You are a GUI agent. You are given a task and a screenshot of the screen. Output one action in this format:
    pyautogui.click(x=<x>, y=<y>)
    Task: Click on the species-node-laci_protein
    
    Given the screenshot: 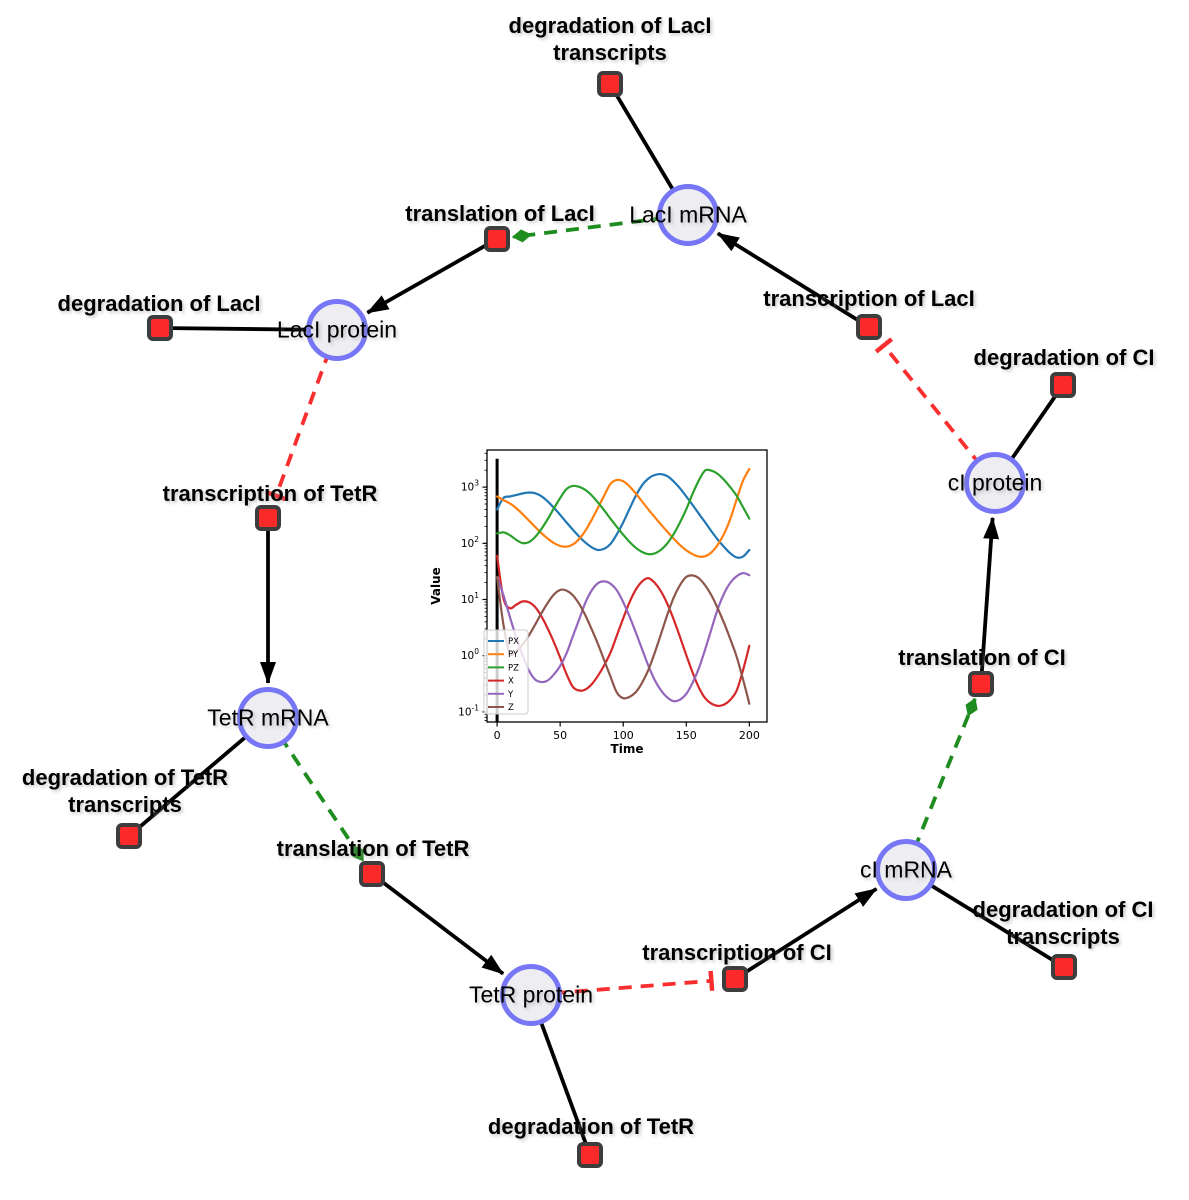 What is the action you would take?
    pyautogui.click(x=337, y=330)
    